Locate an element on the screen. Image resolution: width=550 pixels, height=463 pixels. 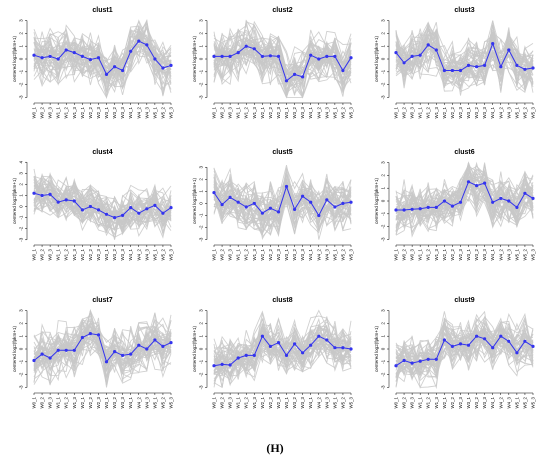
x-tick-label: W2_3 is located at coordinates (460, 112).